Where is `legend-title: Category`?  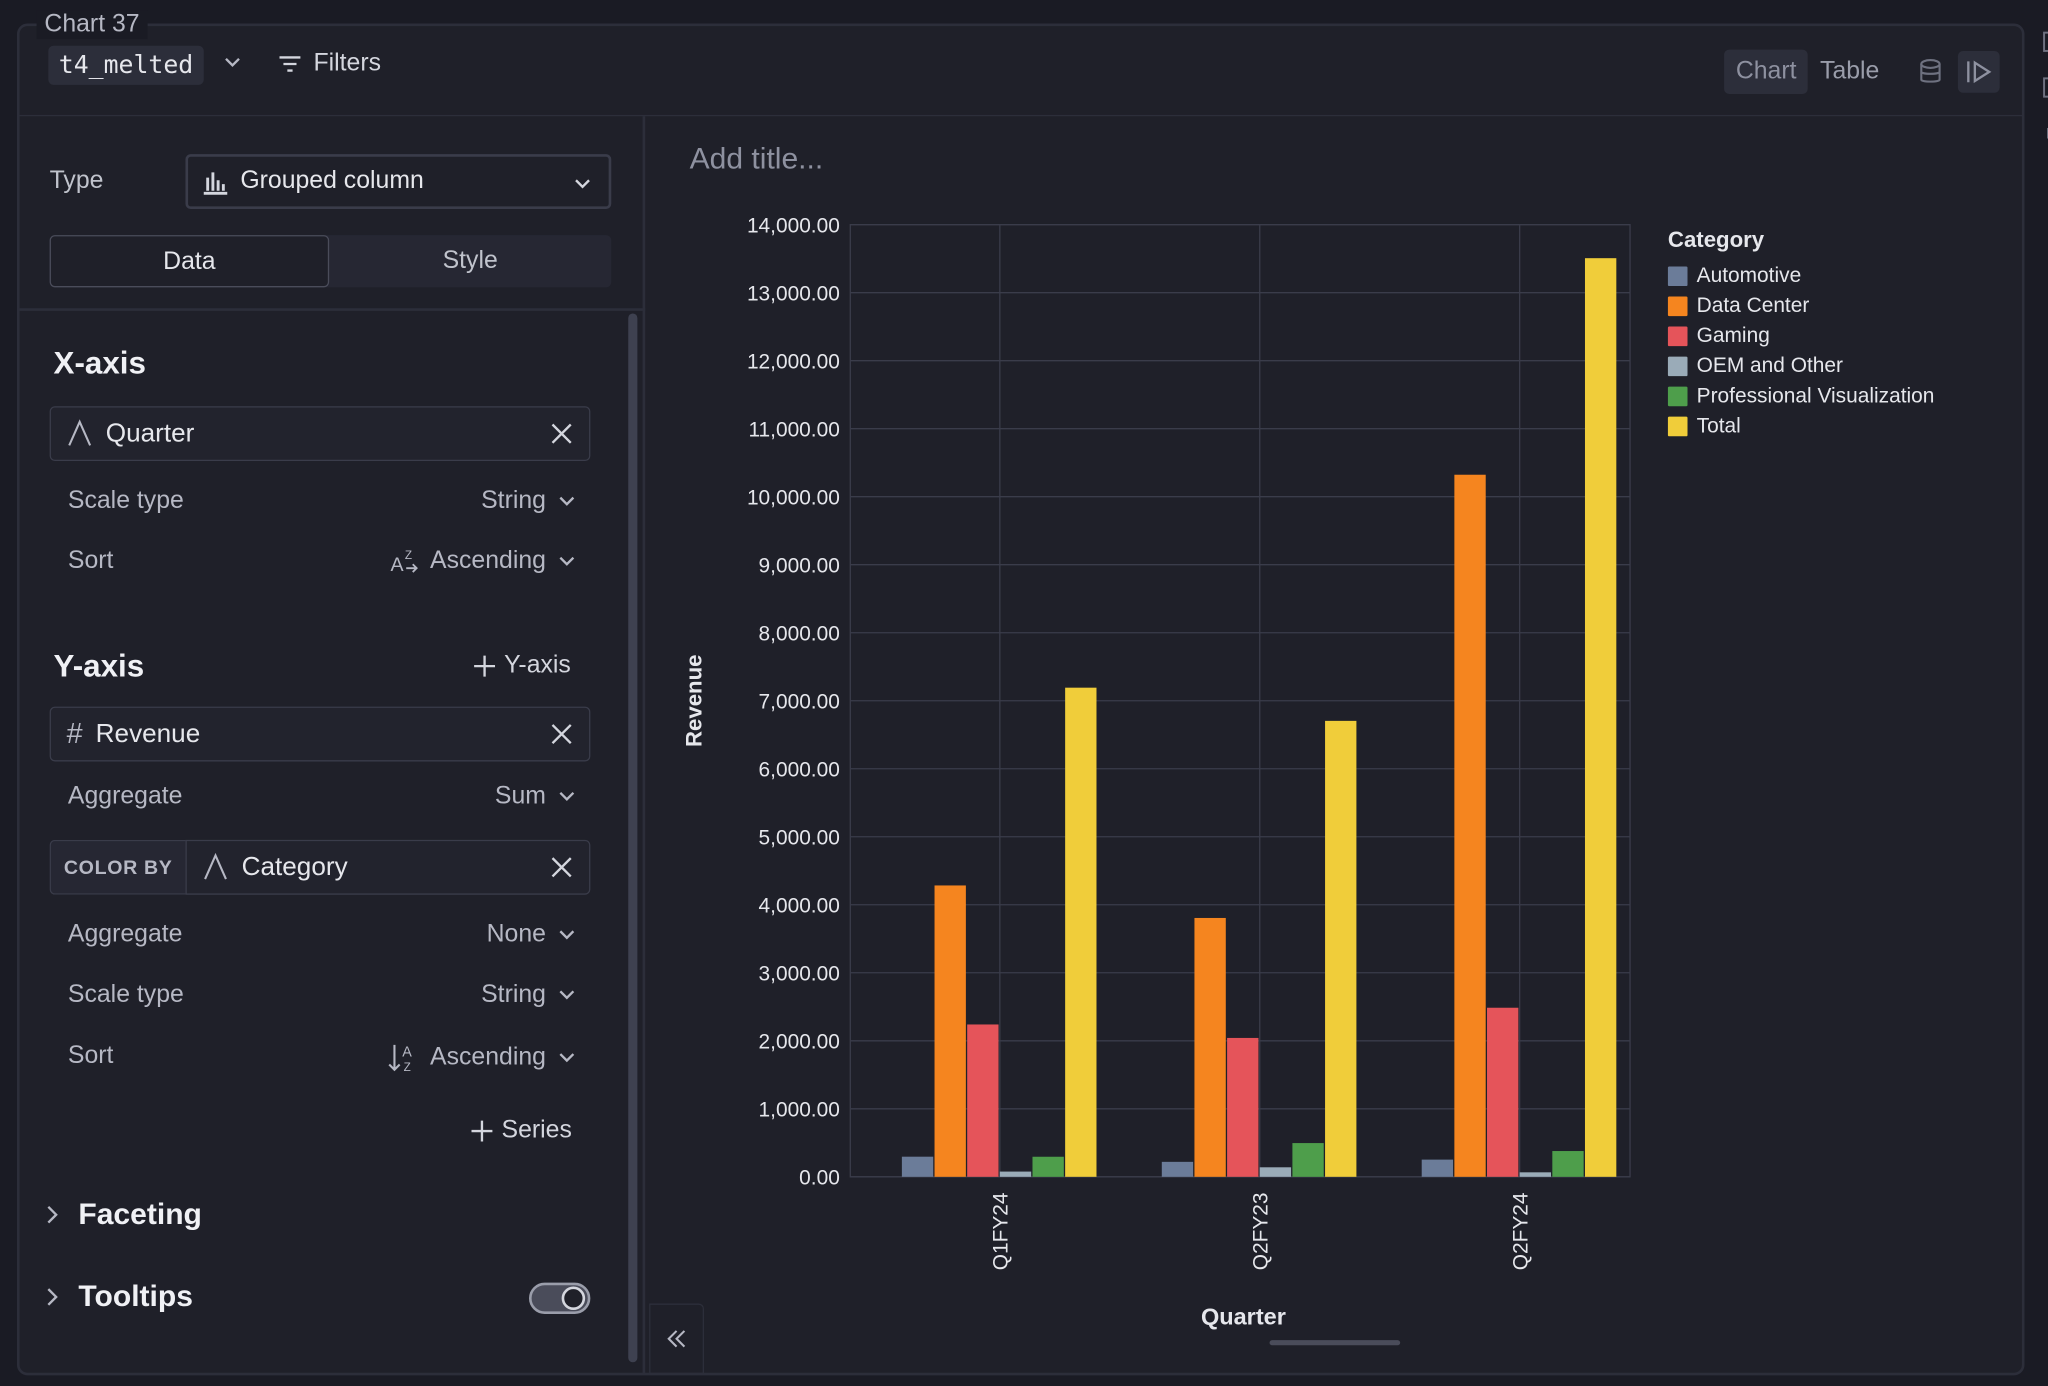
legend-title: Category is located at coordinates (1716, 240).